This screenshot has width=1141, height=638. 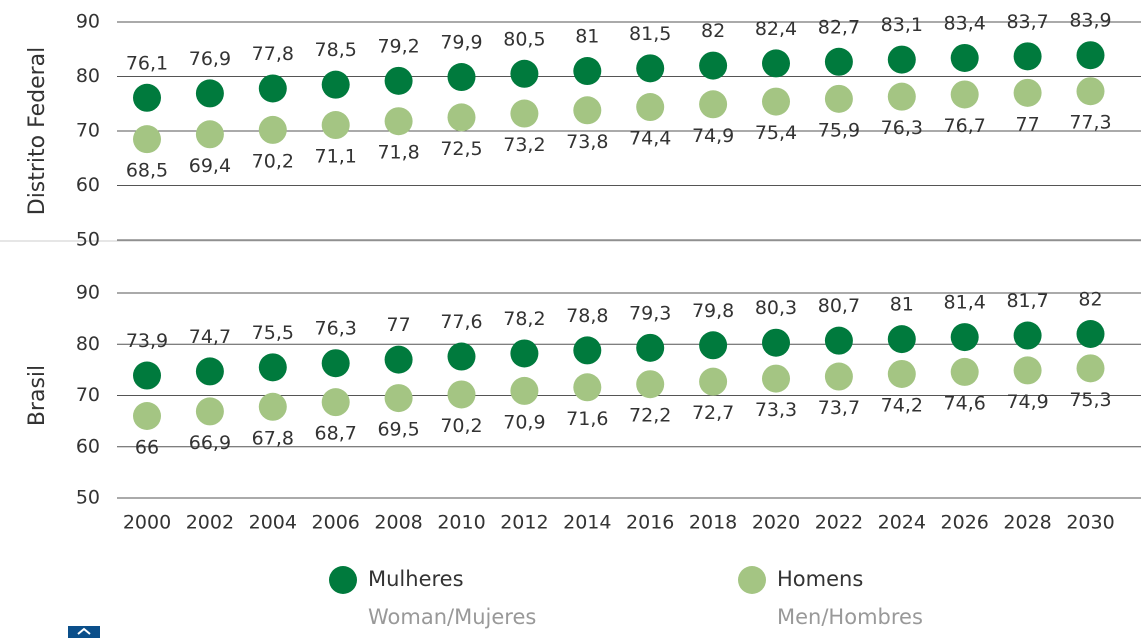 I want to click on value-label: 83,4, so click(x=965, y=23).